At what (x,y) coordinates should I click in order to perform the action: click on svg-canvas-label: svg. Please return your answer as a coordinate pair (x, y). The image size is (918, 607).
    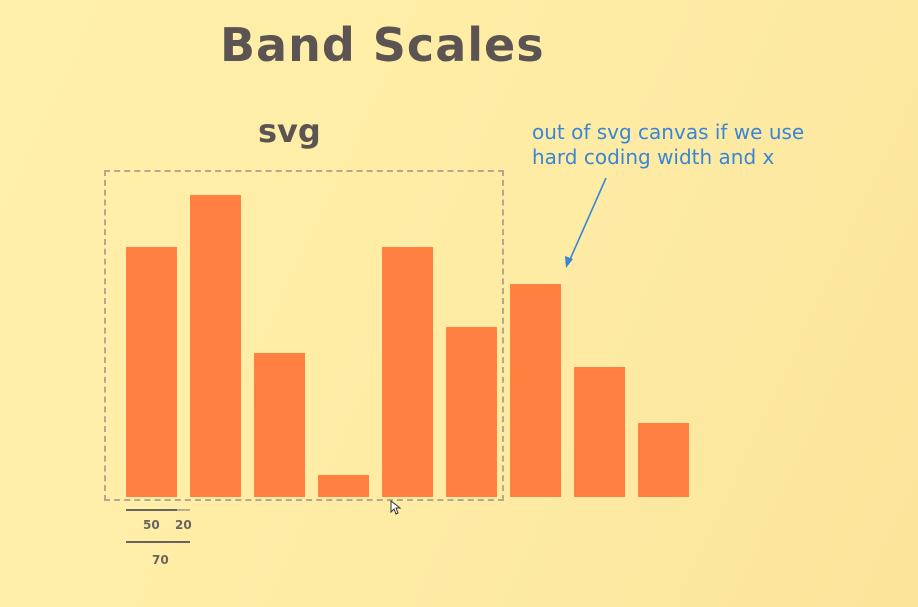
    Looking at the image, I should click on (289, 131).